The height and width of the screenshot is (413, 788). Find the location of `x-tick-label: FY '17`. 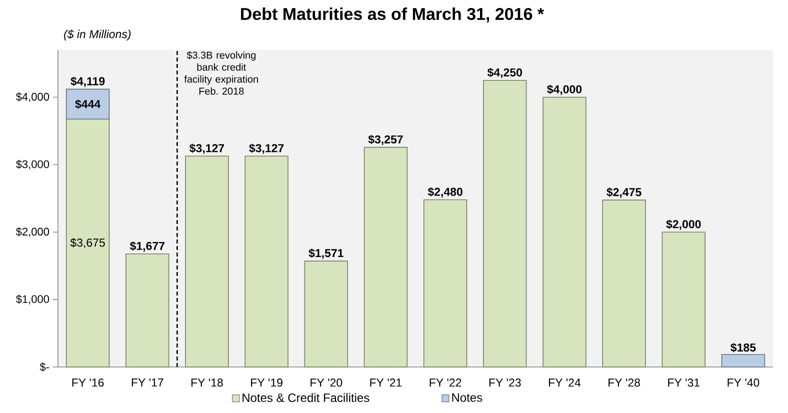

x-tick-label: FY '17 is located at coordinates (148, 382).